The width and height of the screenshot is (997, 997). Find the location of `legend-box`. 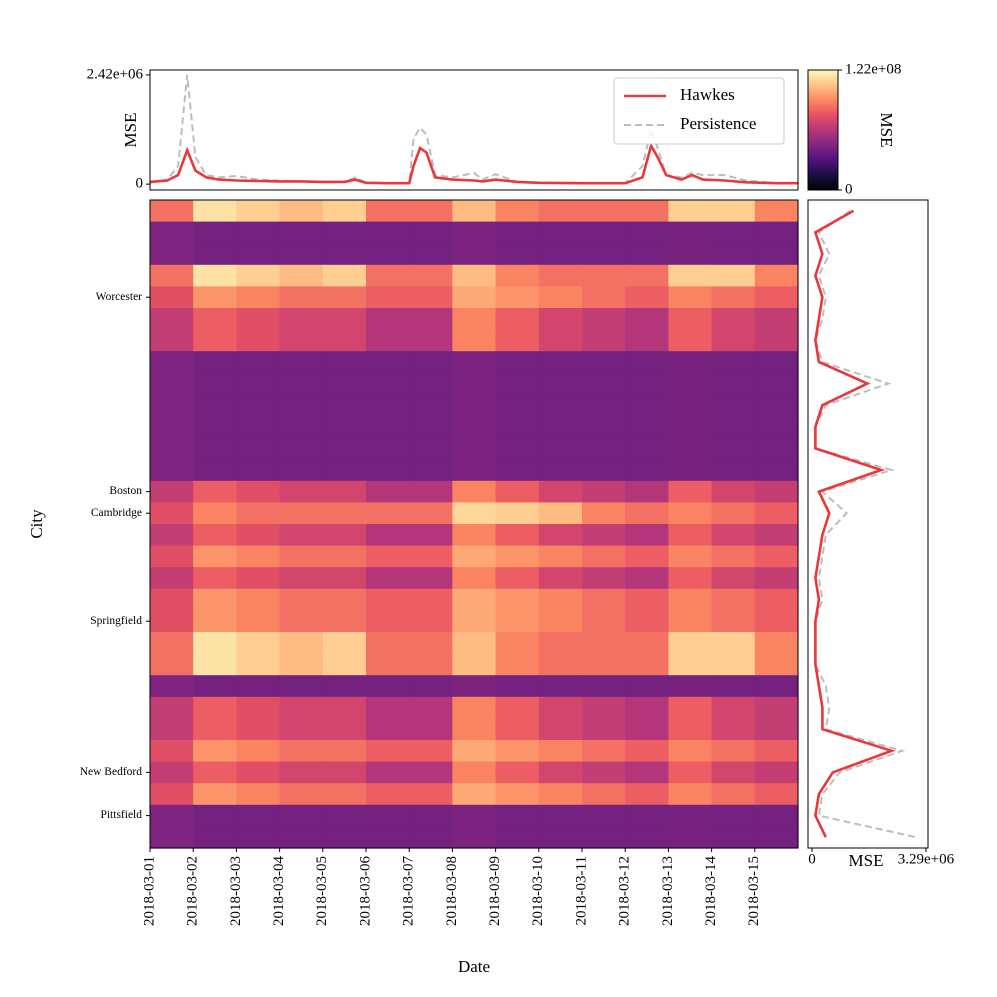

legend-box is located at coordinates (699, 111).